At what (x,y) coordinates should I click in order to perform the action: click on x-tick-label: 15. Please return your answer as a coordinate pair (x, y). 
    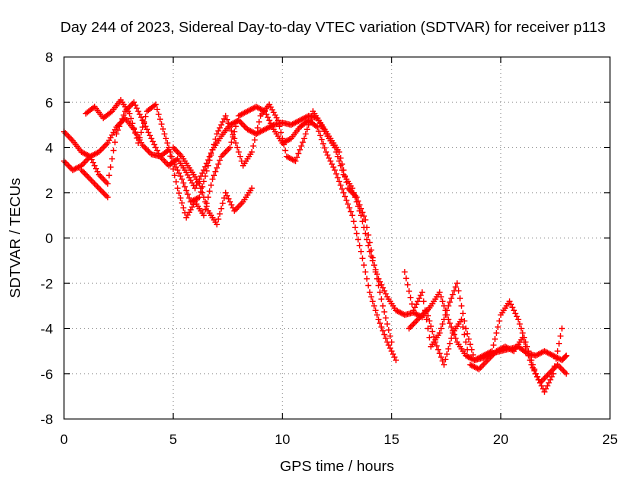
    Looking at the image, I should click on (392, 439).